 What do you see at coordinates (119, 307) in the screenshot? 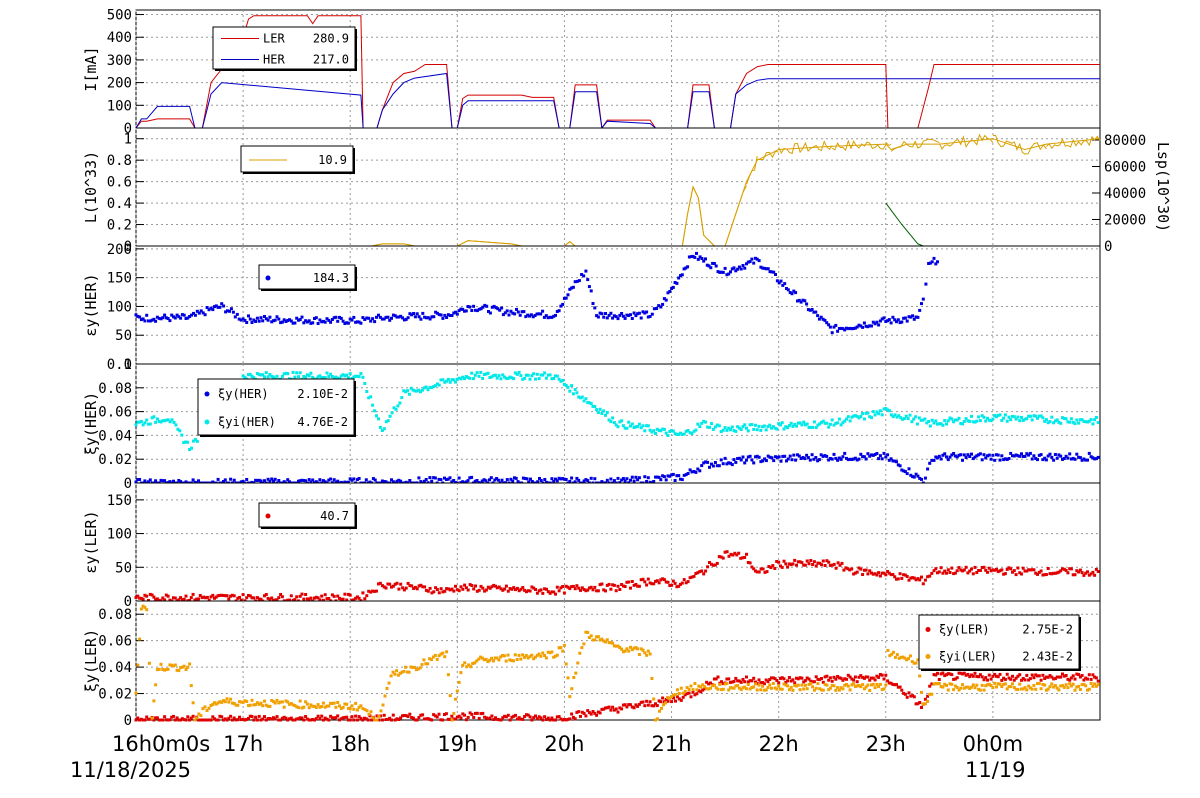
I see `y-tick-label: 100` at bounding box center [119, 307].